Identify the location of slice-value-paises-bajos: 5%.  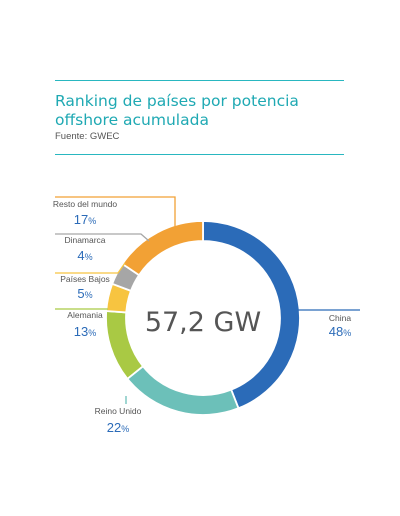
(84, 293).